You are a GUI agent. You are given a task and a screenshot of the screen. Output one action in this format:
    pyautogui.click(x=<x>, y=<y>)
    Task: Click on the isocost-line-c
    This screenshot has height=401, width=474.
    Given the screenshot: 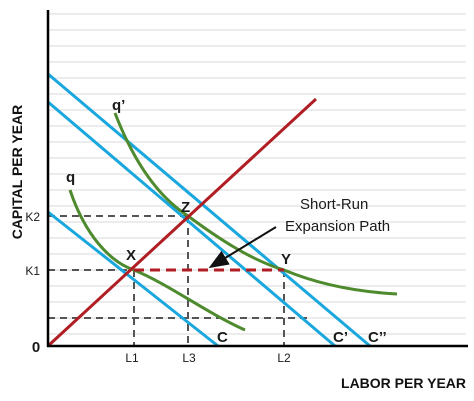 What is the action you would take?
    pyautogui.click(x=133, y=279)
    